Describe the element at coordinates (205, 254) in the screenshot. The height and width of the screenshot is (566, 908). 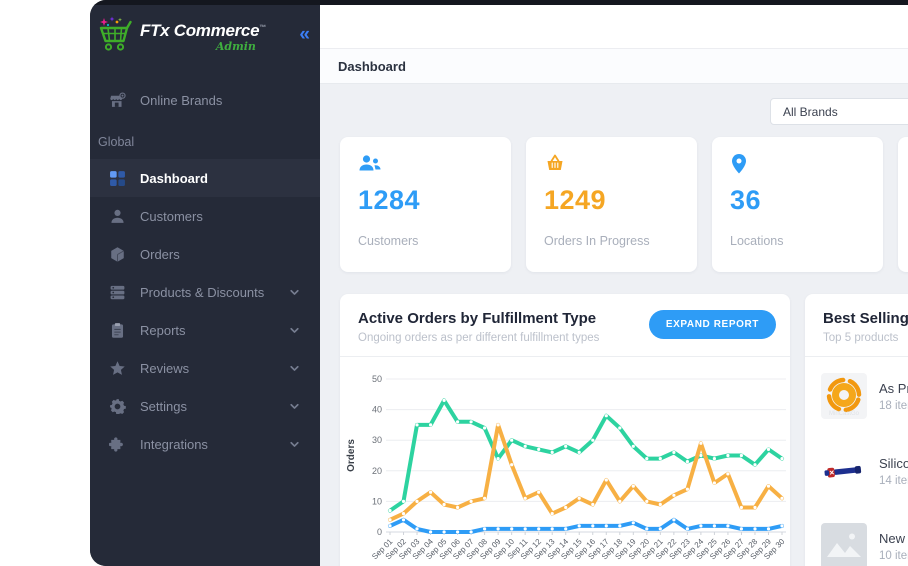
I see `sidebar-item-orders: Orders` at that location.